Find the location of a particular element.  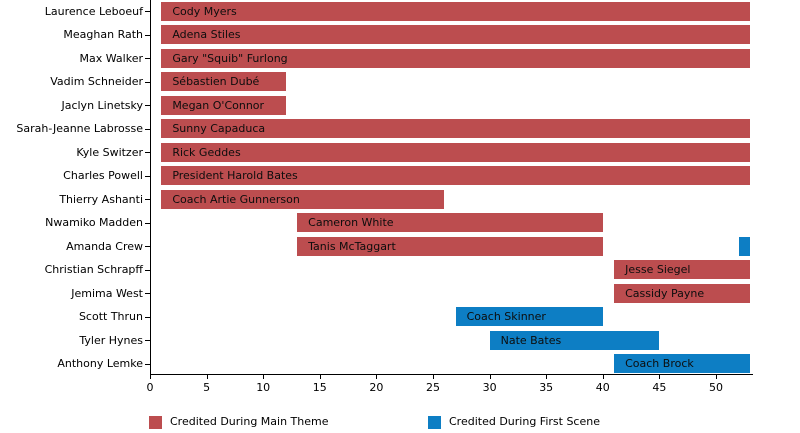

bar-segment-first-scene: Coach Skinner is located at coordinates (529, 316).